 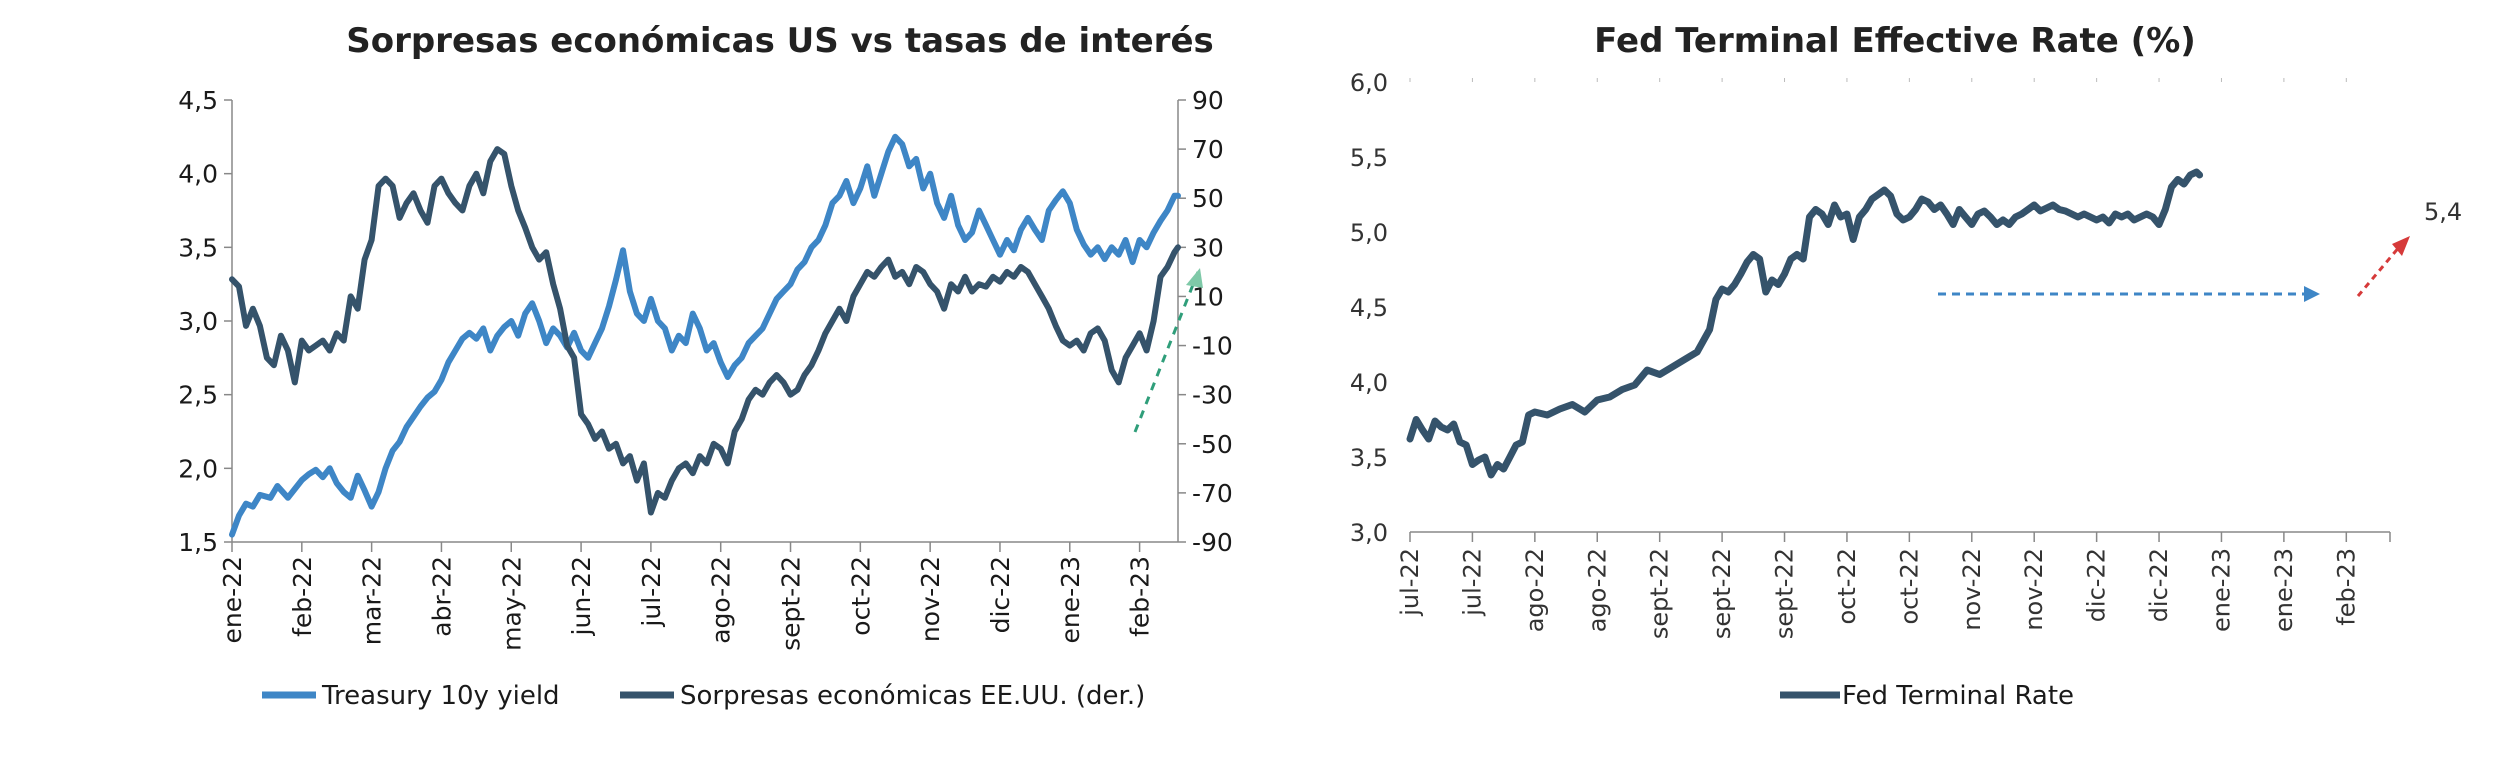 What do you see at coordinates (1369, 83) in the screenshot?
I see `fed-y-tick-label: 6,0` at bounding box center [1369, 83].